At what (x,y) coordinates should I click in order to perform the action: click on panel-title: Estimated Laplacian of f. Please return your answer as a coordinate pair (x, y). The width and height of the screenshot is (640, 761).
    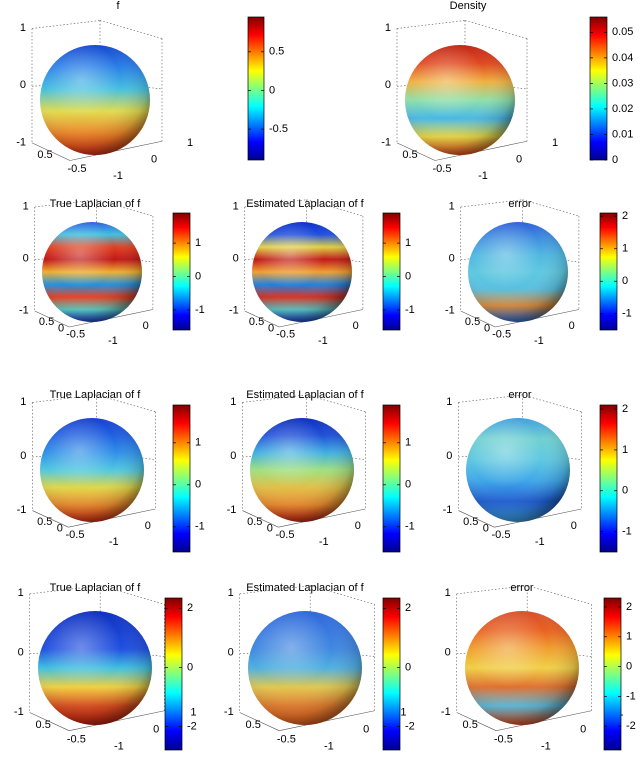
    Looking at the image, I should click on (305, 204).